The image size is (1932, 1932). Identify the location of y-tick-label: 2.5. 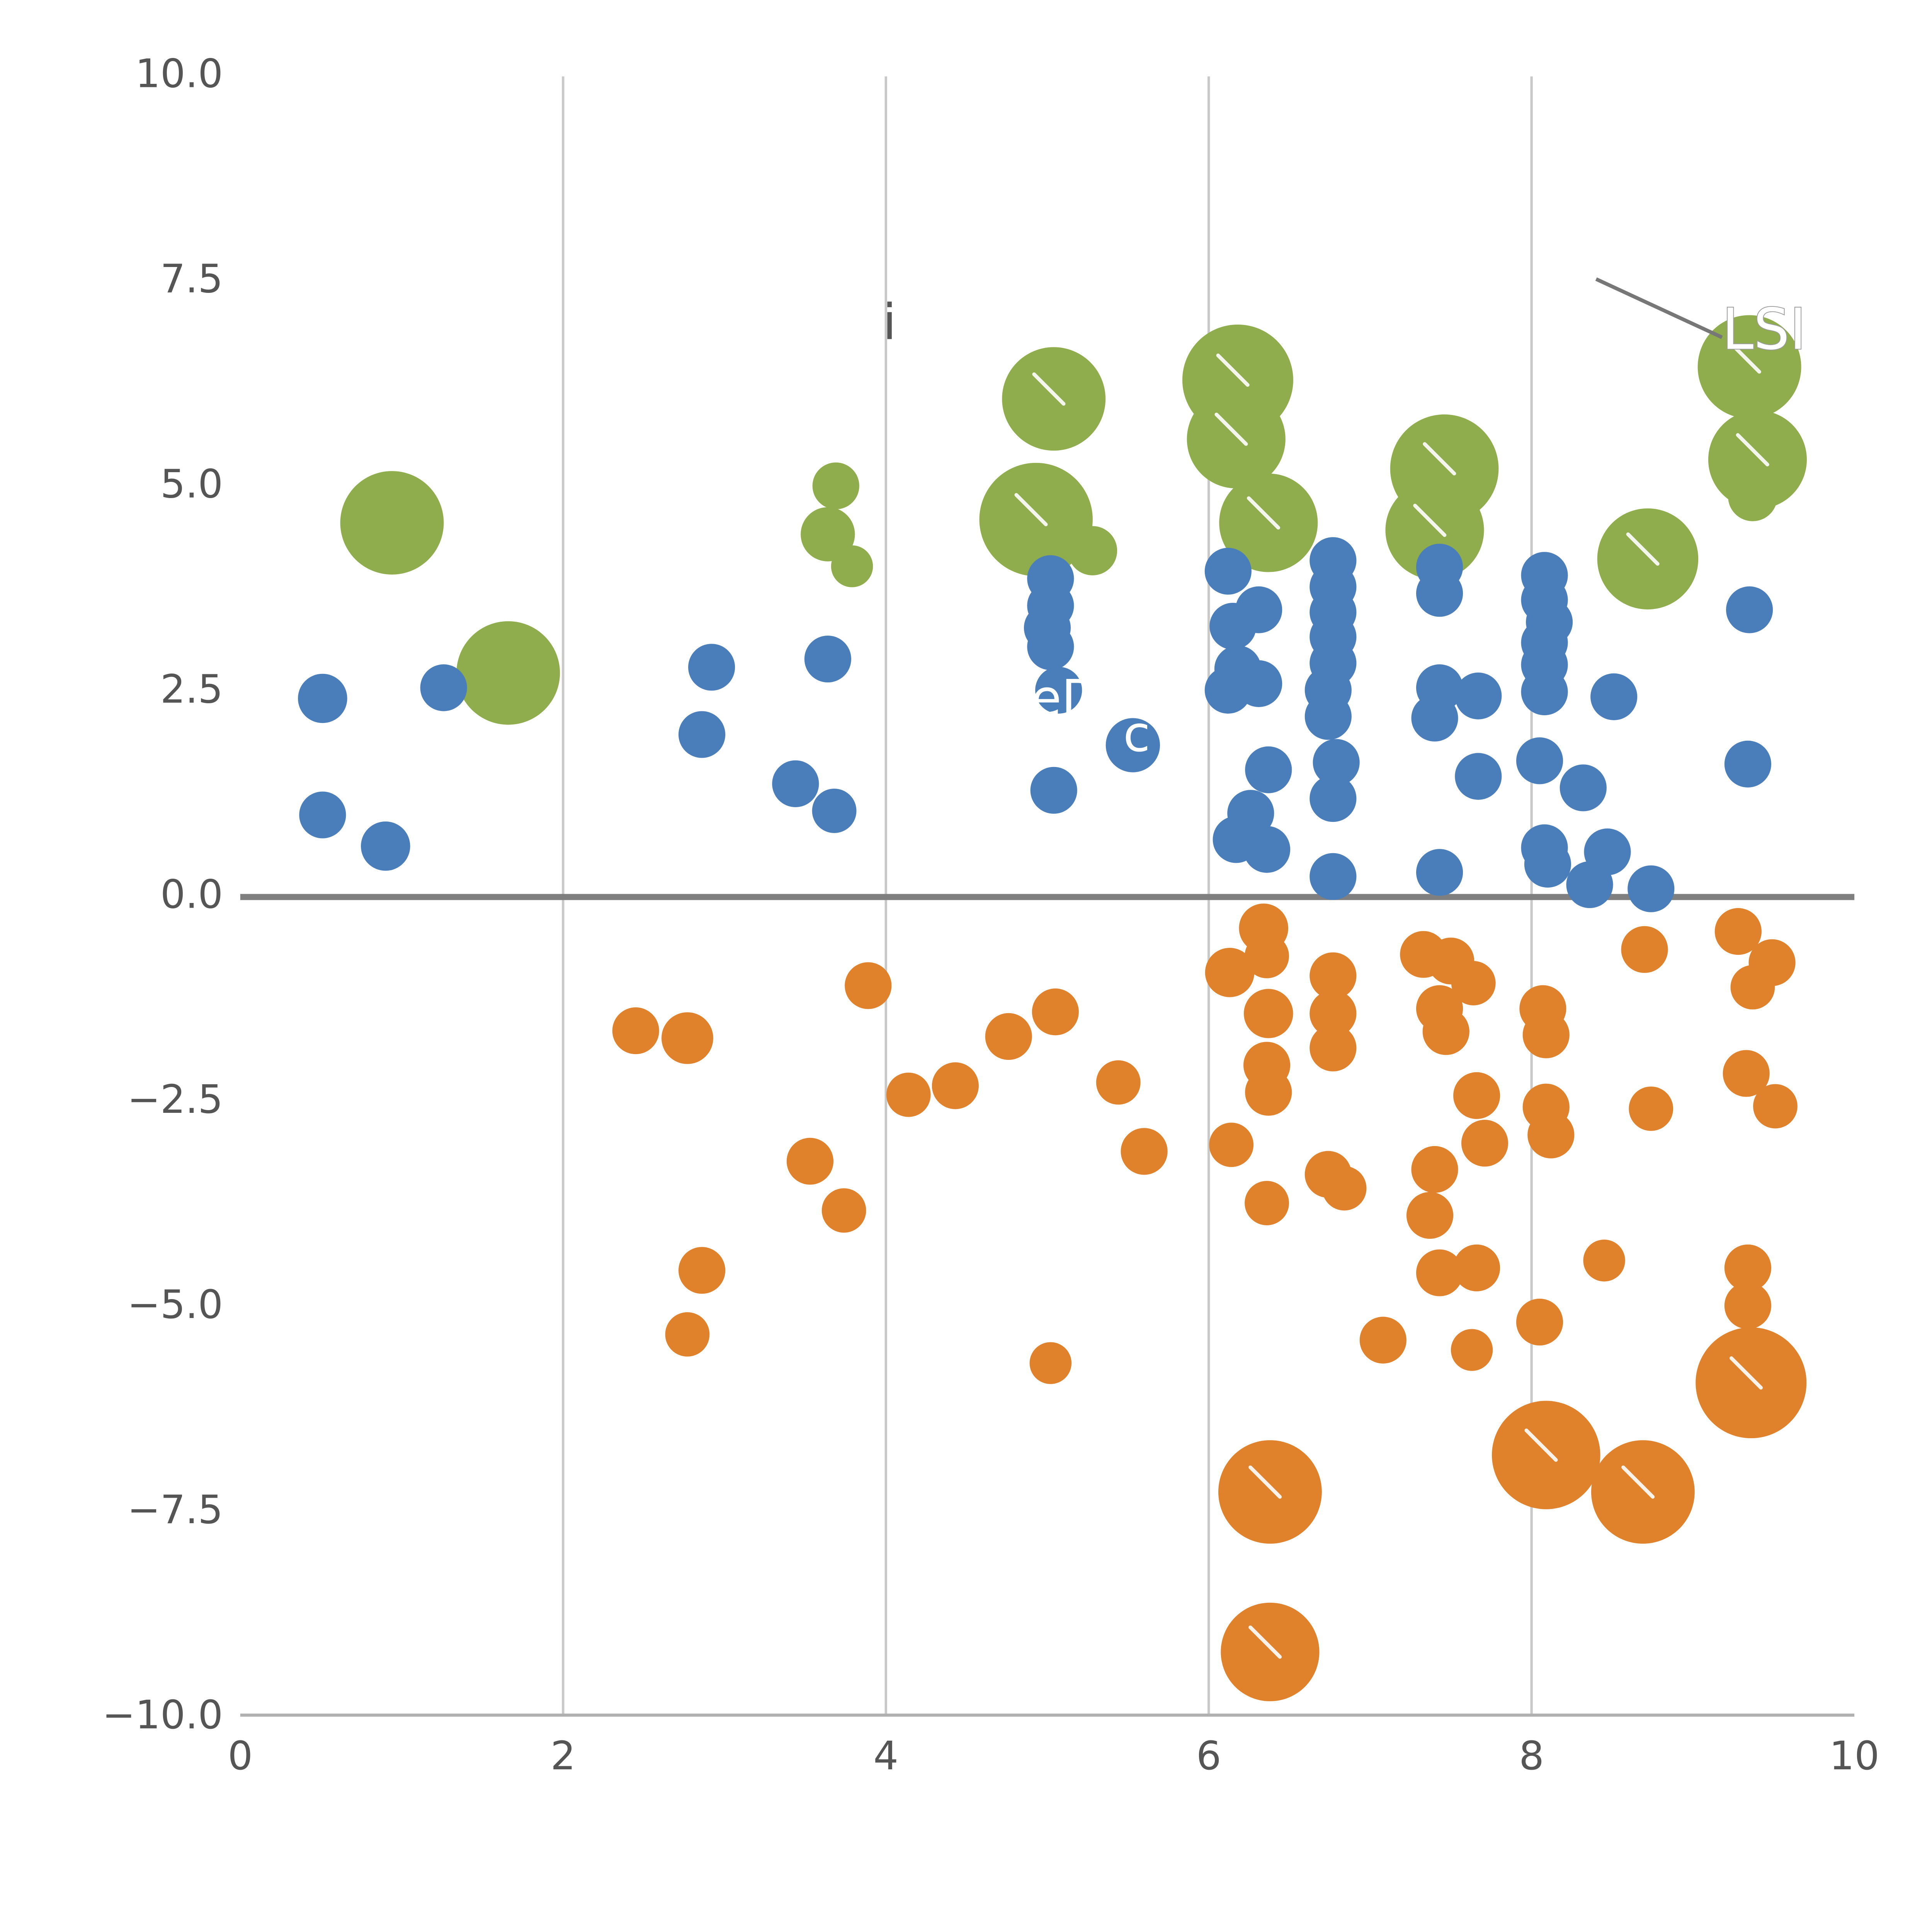
(192, 689).